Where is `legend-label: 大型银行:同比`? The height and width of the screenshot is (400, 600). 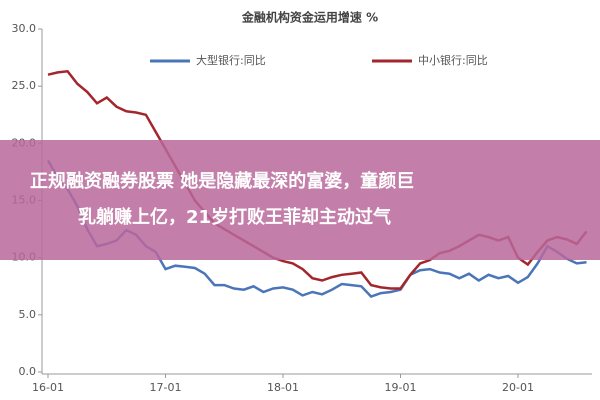 legend-label: 大型银行:同比 is located at coordinates (231, 60).